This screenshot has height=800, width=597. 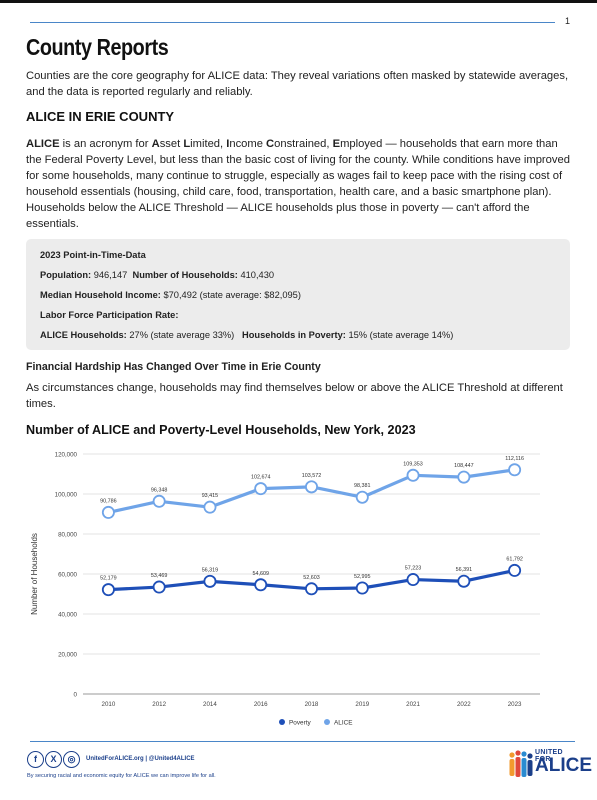 I want to click on section-heading: ALICE IN ERIE COUNTY, so click(x=100, y=116).